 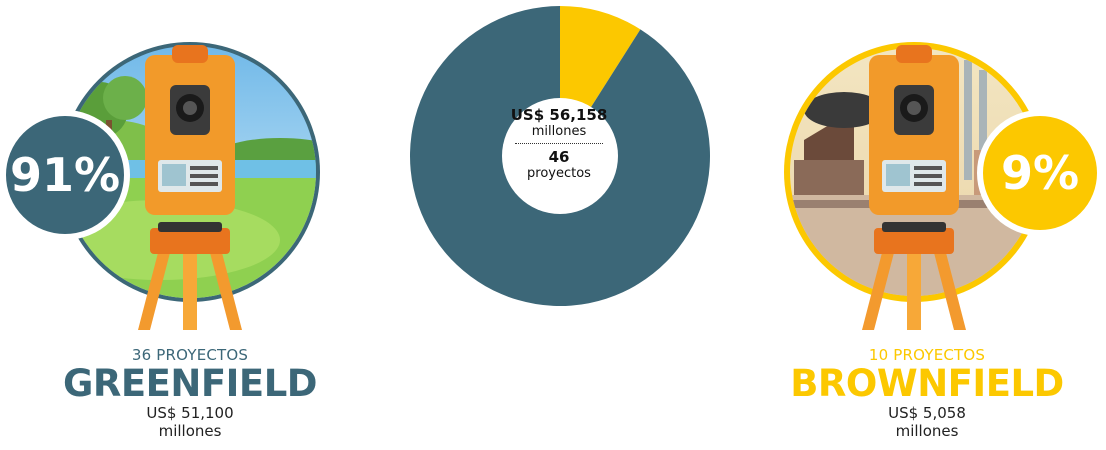 What do you see at coordinates (190, 413) in the screenshot?
I see `greenfield-amount: US$ 51,100` at bounding box center [190, 413].